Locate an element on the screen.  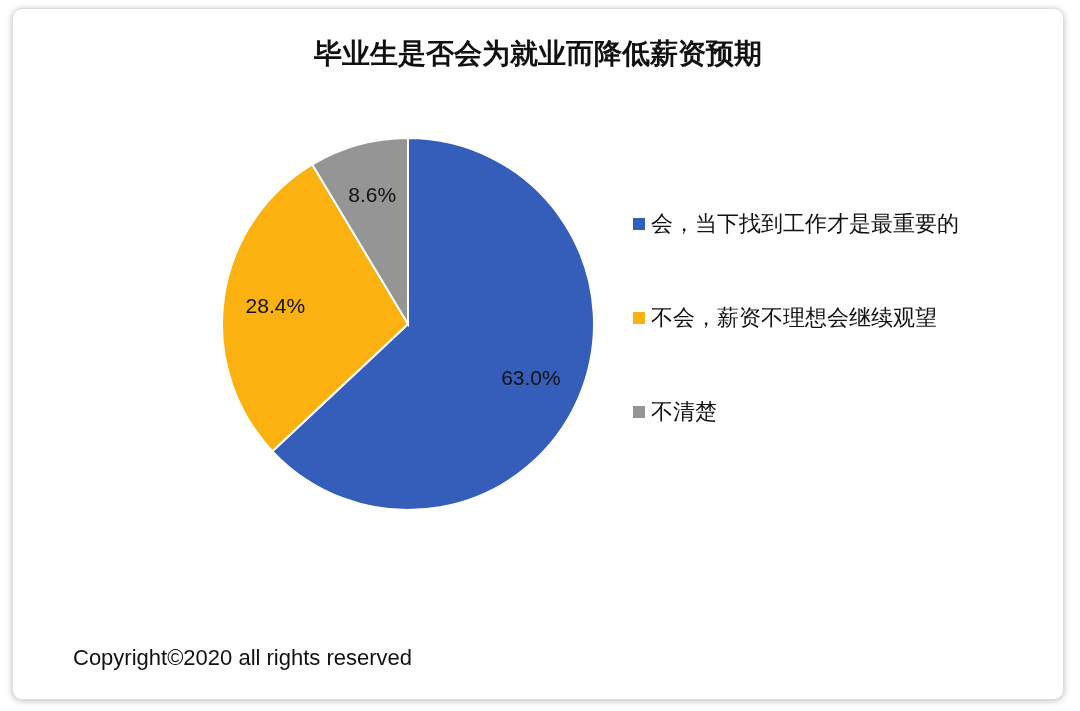
legend-label: 会，当下找到工作才是最重要的 is located at coordinates (805, 224).